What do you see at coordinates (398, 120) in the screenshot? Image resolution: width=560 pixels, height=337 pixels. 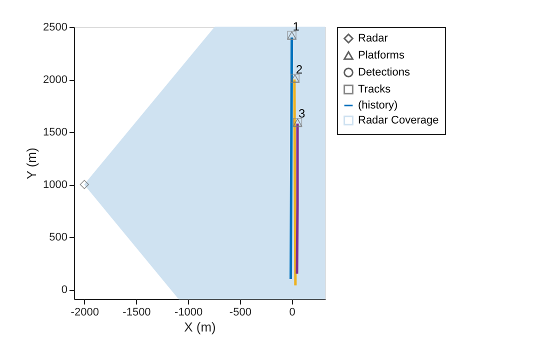 I see `legend-label: Radar Coverage` at bounding box center [398, 120].